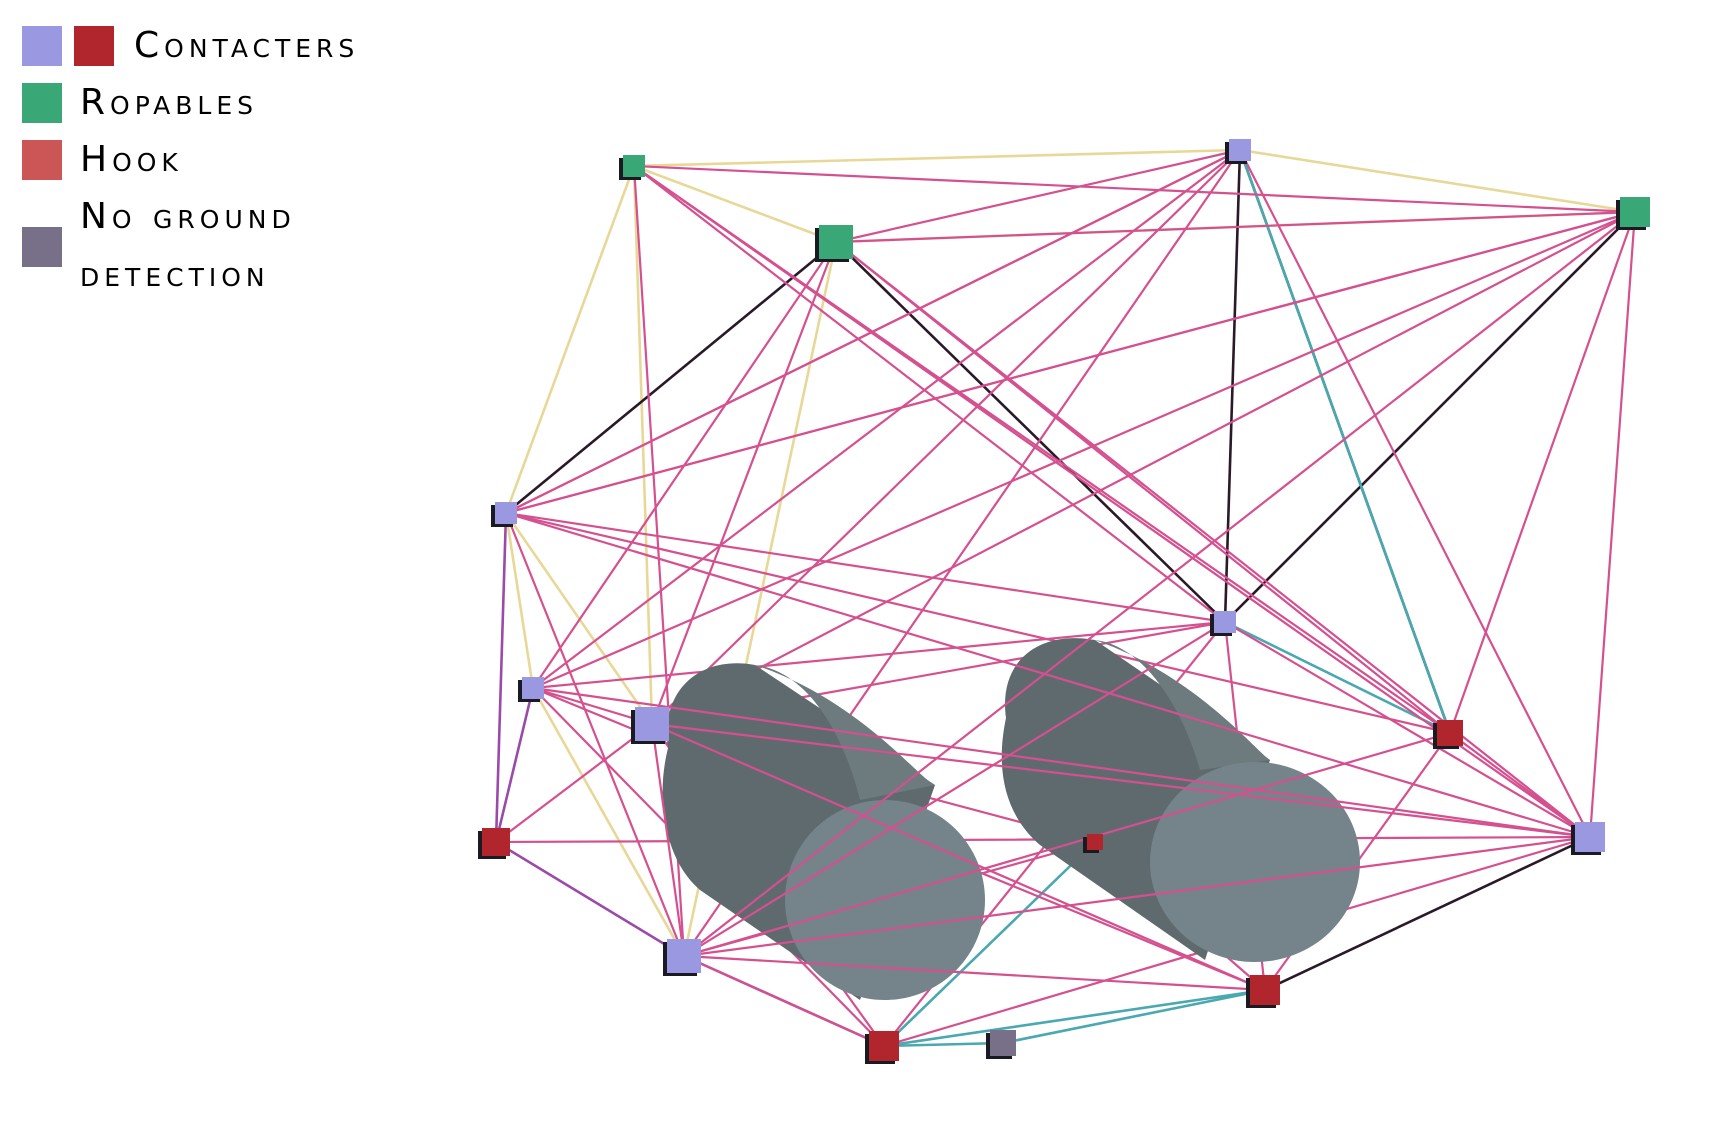 The image size is (1713, 1127). What do you see at coordinates (247, 45) in the screenshot?
I see `legend-label-contacters: Contacters` at bounding box center [247, 45].